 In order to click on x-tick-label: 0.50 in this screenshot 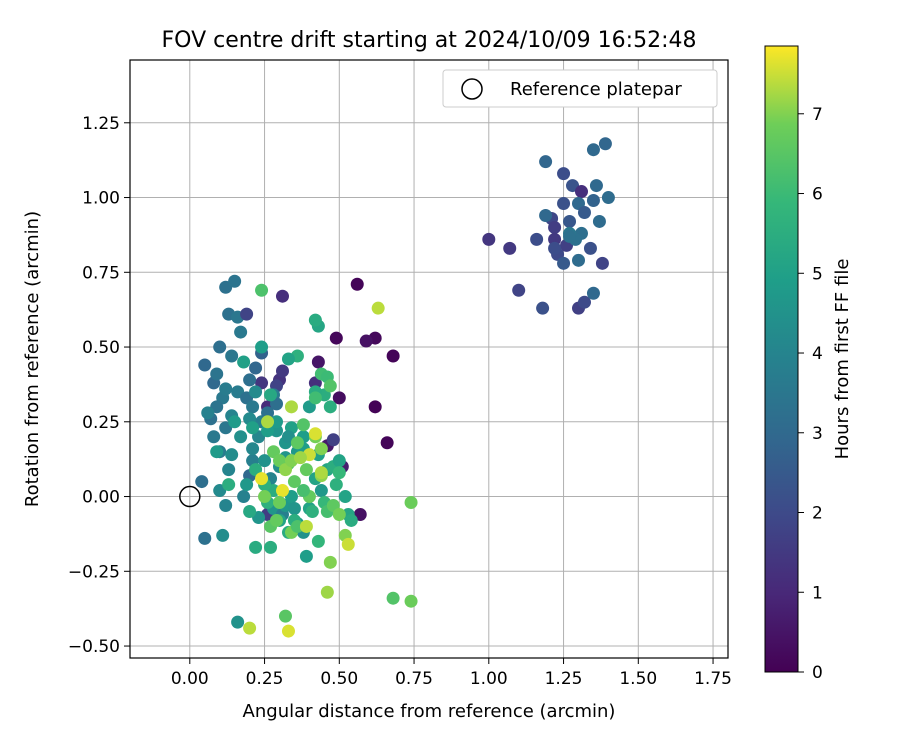, I will do `click(339, 679)`.